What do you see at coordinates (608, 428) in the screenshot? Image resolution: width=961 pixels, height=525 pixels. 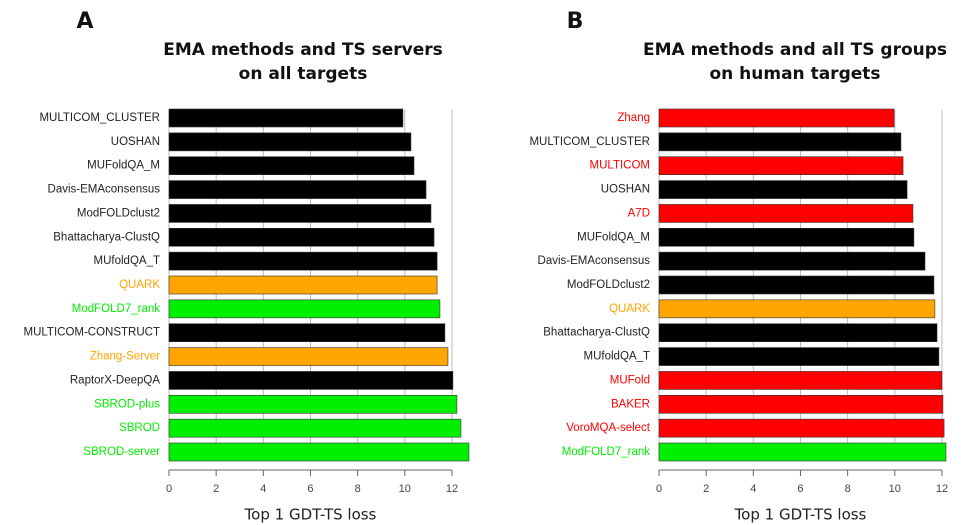 I see `category-label: VoroMQA-select` at bounding box center [608, 428].